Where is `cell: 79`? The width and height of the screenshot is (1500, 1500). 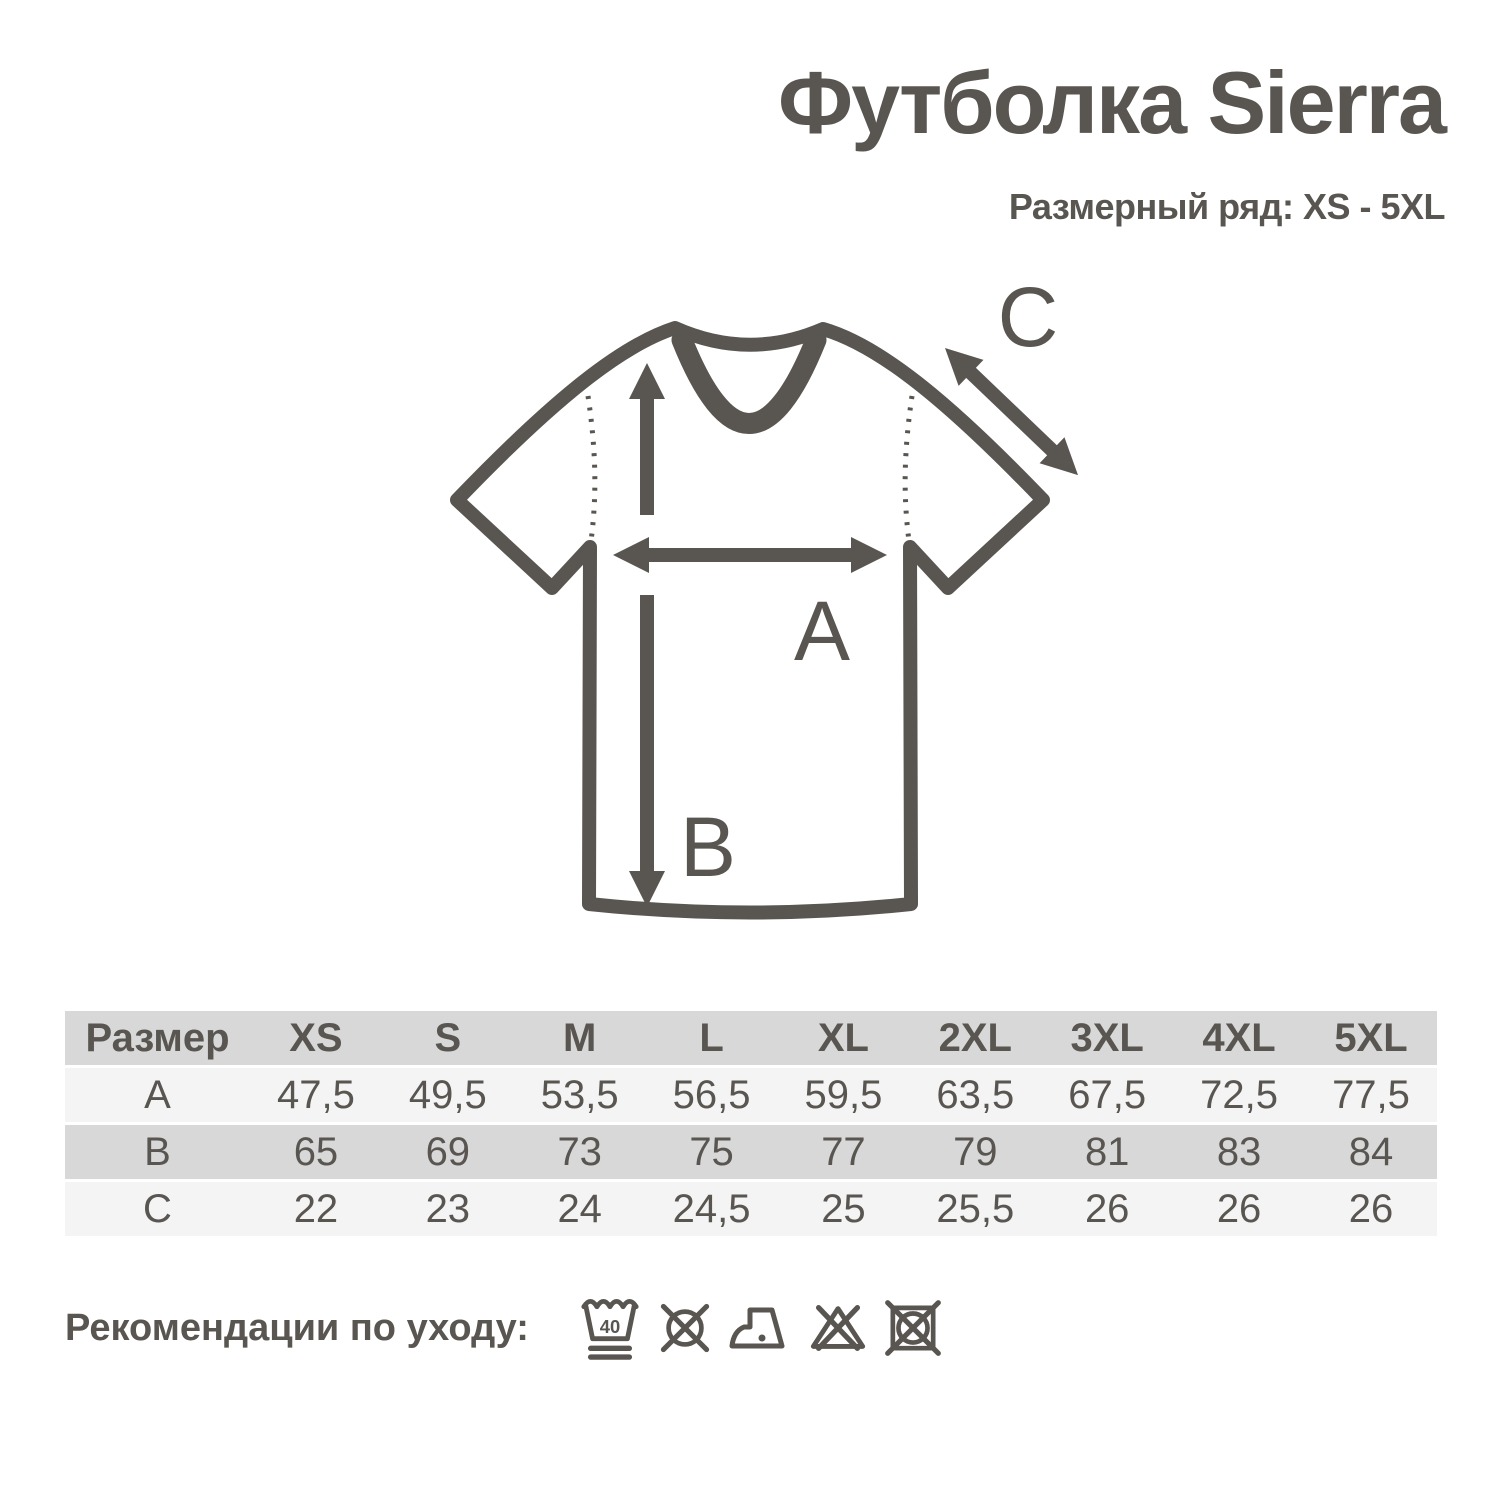 cell: 79 is located at coordinates (975, 1152).